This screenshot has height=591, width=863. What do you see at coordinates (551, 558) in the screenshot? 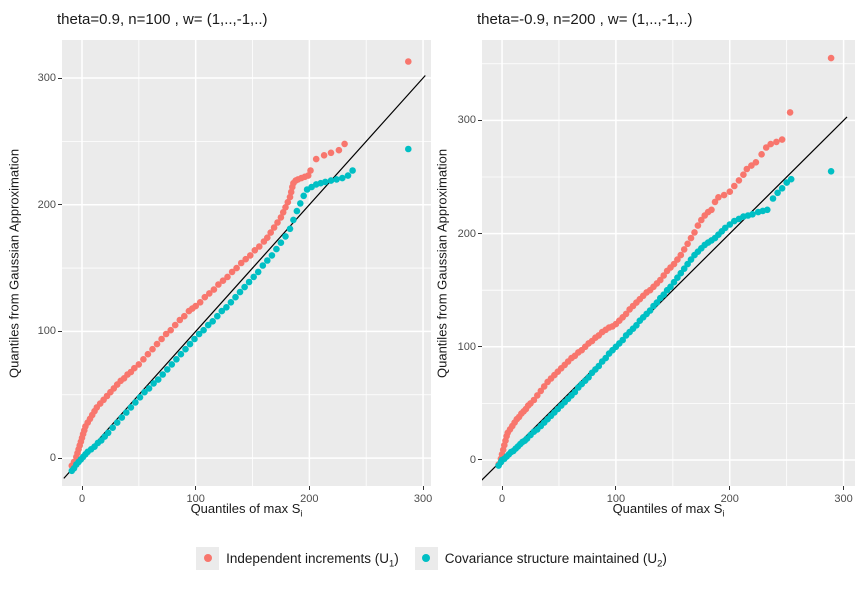
I see `legend-label-text: Covariance structure maintained (U` at bounding box center [551, 558].